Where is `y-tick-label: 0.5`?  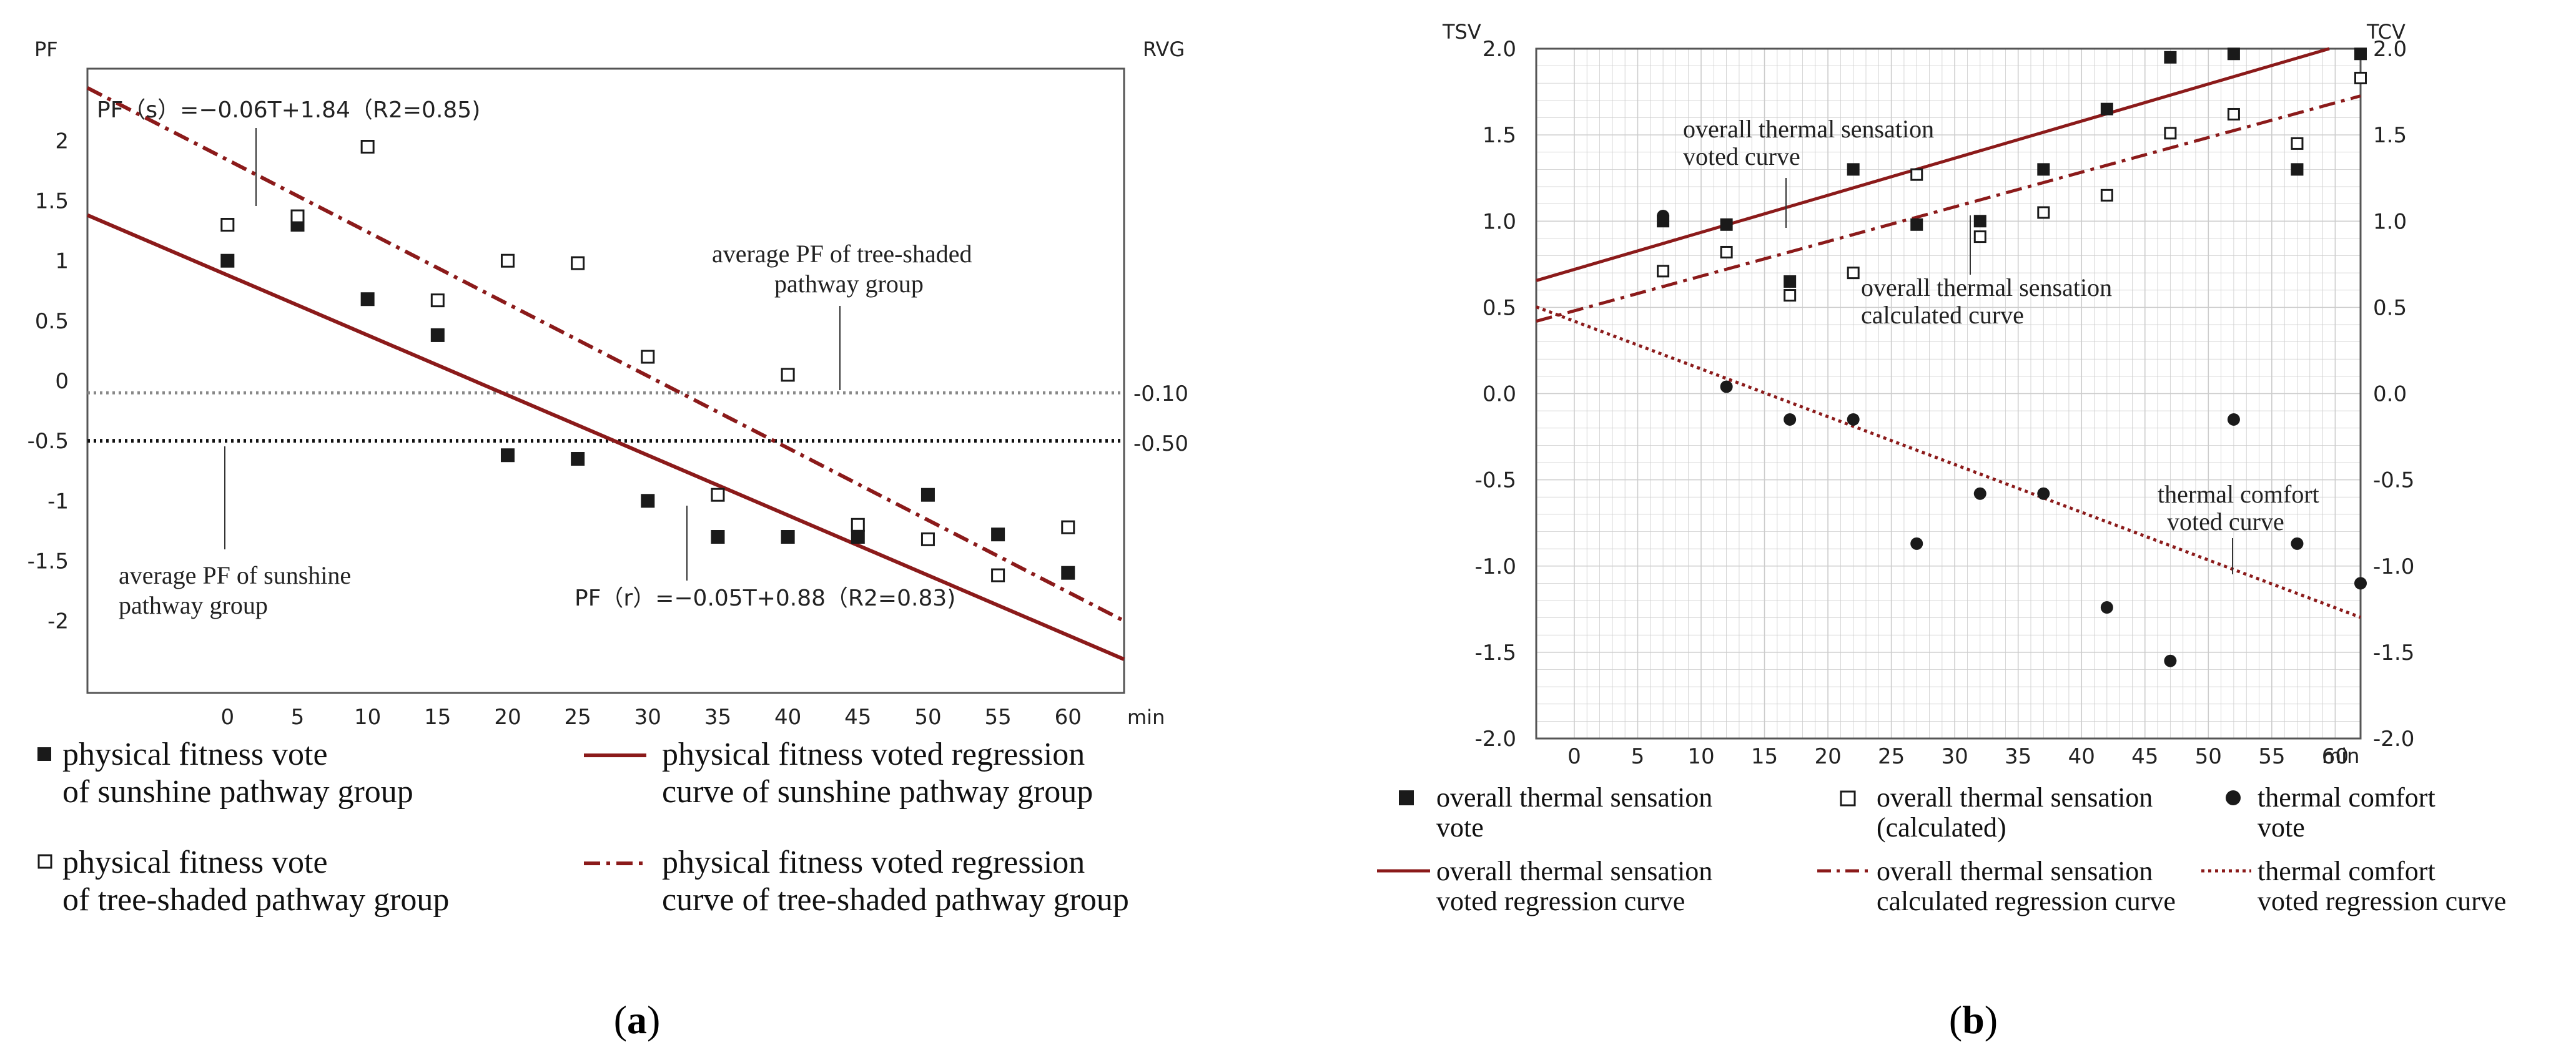 y-tick-label: 0.5 is located at coordinates (1500, 307).